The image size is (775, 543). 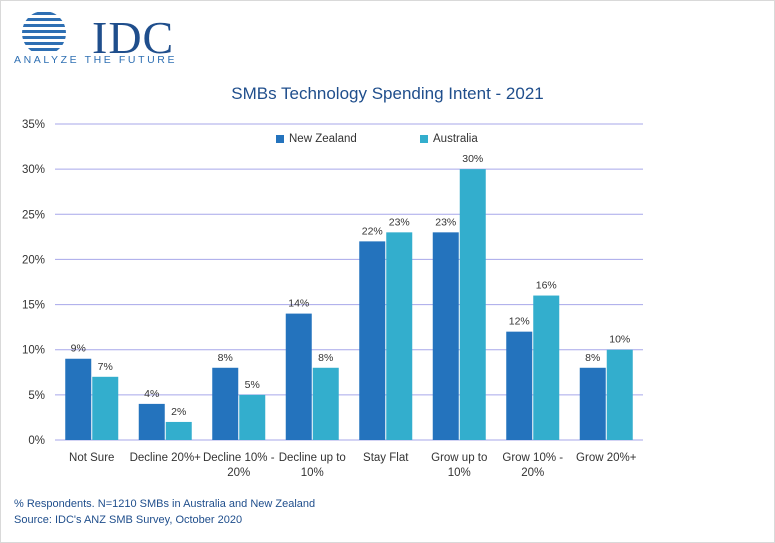 What do you see at coordinates (606, 458) in the screenshot?
I see `x-tick-label: Grow 20%+` at bounding box center [606, 458].